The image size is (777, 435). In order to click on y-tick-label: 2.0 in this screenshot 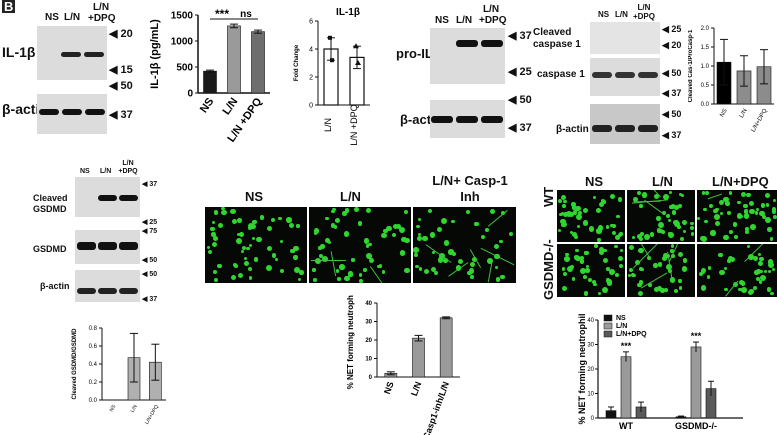, I will do `click(705, 29)`.